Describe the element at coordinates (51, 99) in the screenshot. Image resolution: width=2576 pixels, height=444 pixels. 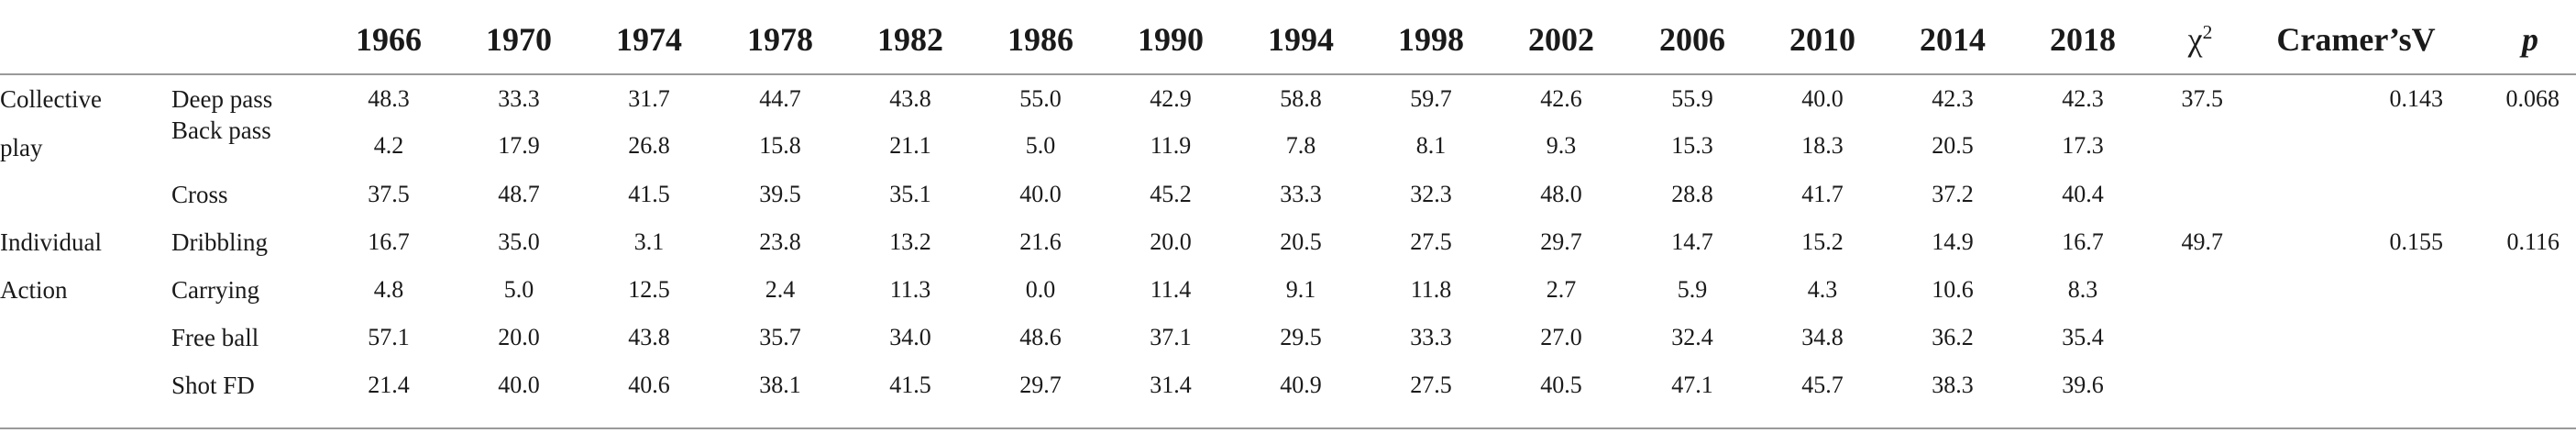
I see `group-label-collective-line1: Collective` at that location.